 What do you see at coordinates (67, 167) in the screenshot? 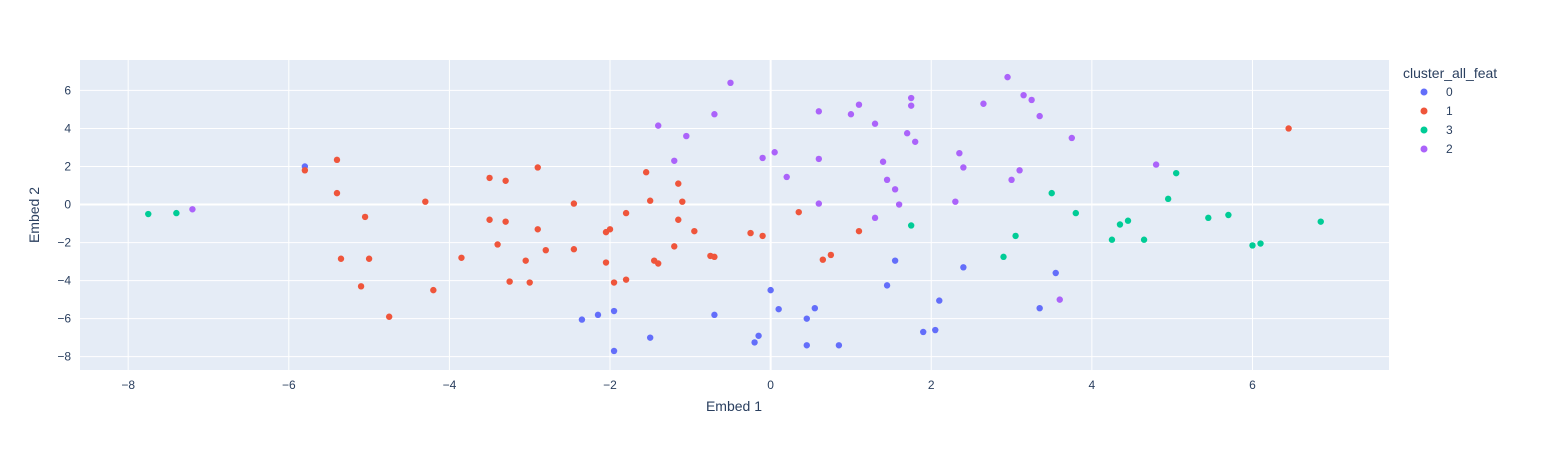
I see `y-tick-label: 2` at bounding box center [67, 167].